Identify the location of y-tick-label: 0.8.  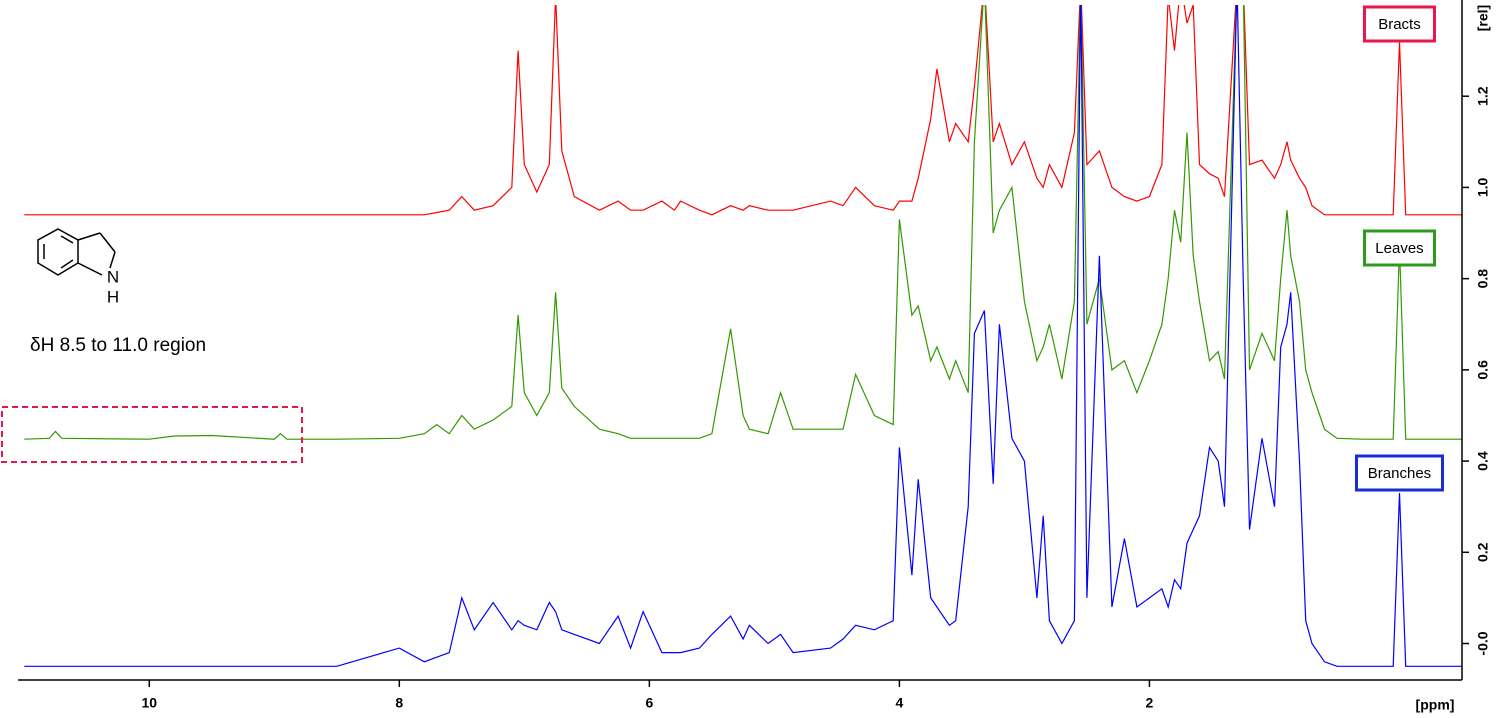
(1483, 279).